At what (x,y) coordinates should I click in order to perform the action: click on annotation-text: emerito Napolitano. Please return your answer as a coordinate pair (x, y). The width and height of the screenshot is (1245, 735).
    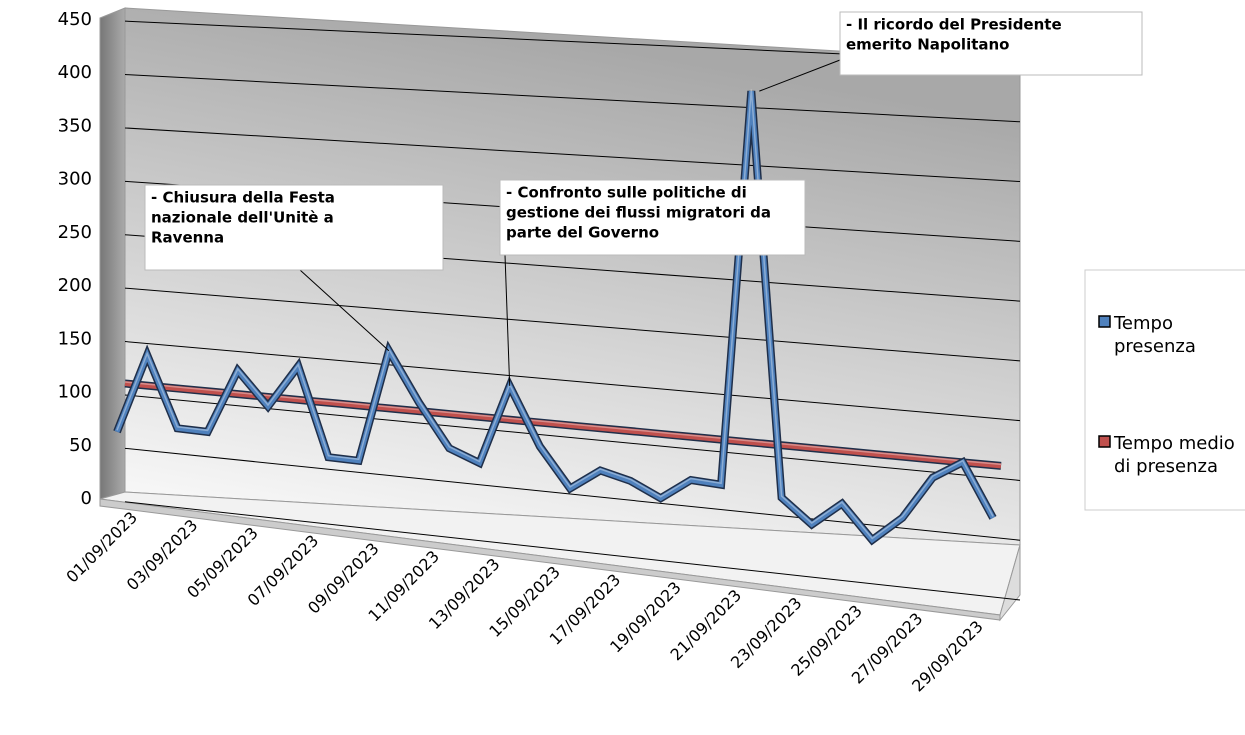
    Looking at the image, I should click on (928, 45).